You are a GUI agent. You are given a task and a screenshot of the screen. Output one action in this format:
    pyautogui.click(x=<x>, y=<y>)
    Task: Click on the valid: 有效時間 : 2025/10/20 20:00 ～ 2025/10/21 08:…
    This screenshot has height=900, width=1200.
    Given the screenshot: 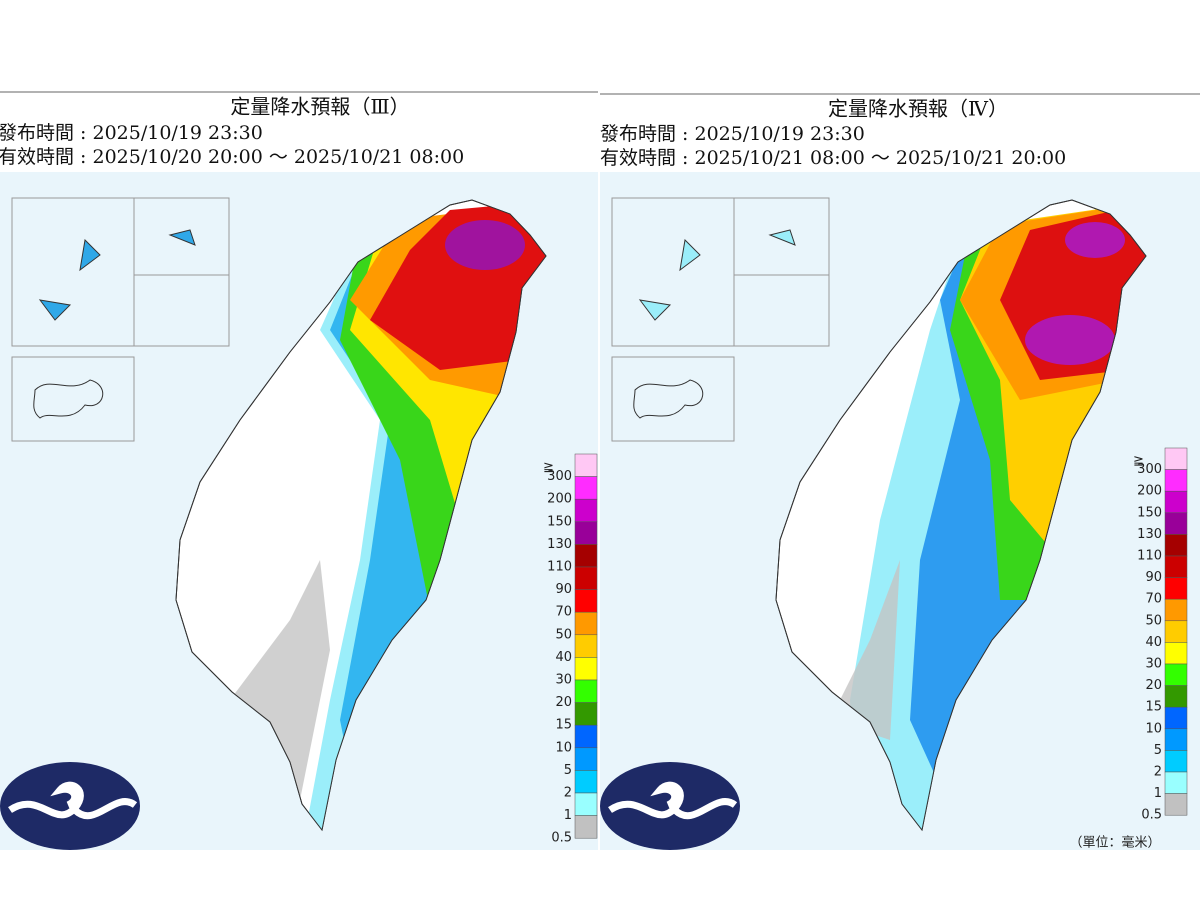 What is the action you would take?
    pyautogui.click(x=232, y=157)
    